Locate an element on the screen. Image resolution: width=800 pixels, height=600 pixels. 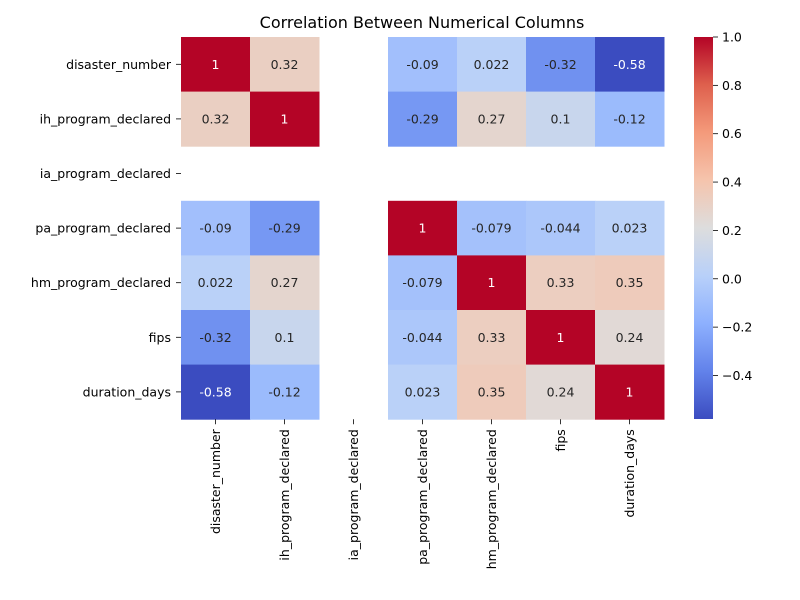
x-tick-label: pa_program_declared is located at coordinates (422, 497).